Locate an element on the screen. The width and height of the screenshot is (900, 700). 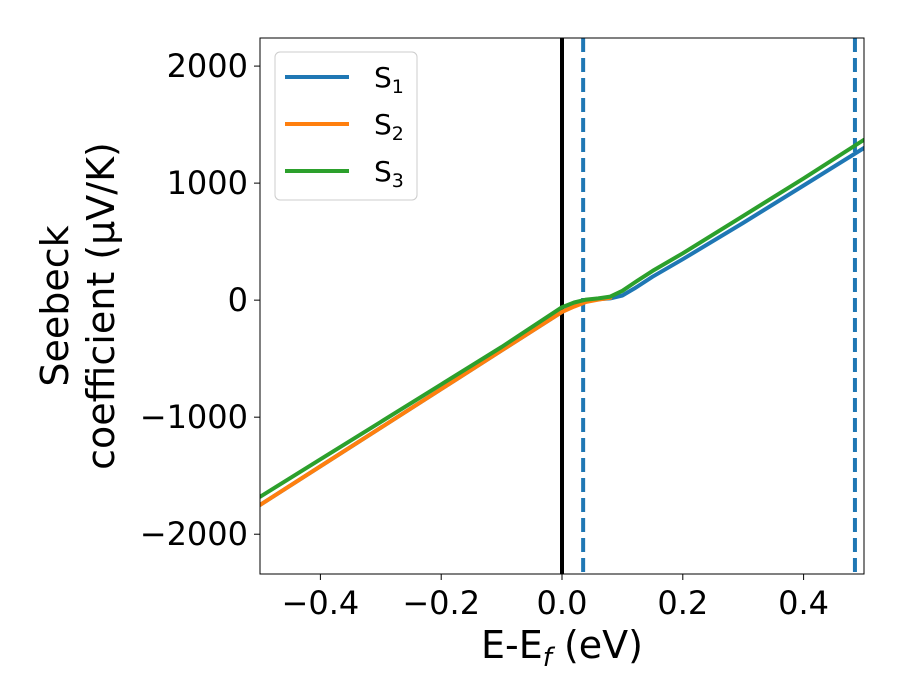
y-axis-label-line2: coefficient (μV/K) is located at coordinates (101, 306).